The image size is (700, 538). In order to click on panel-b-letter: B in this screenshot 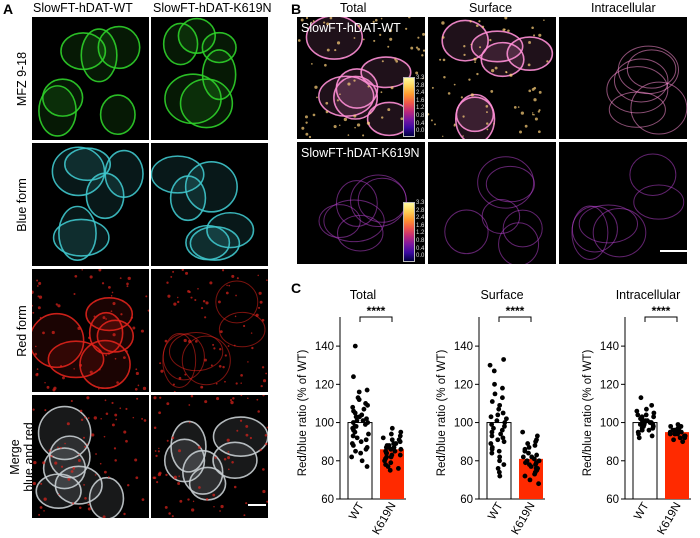, I will do `click(296, 9)`.